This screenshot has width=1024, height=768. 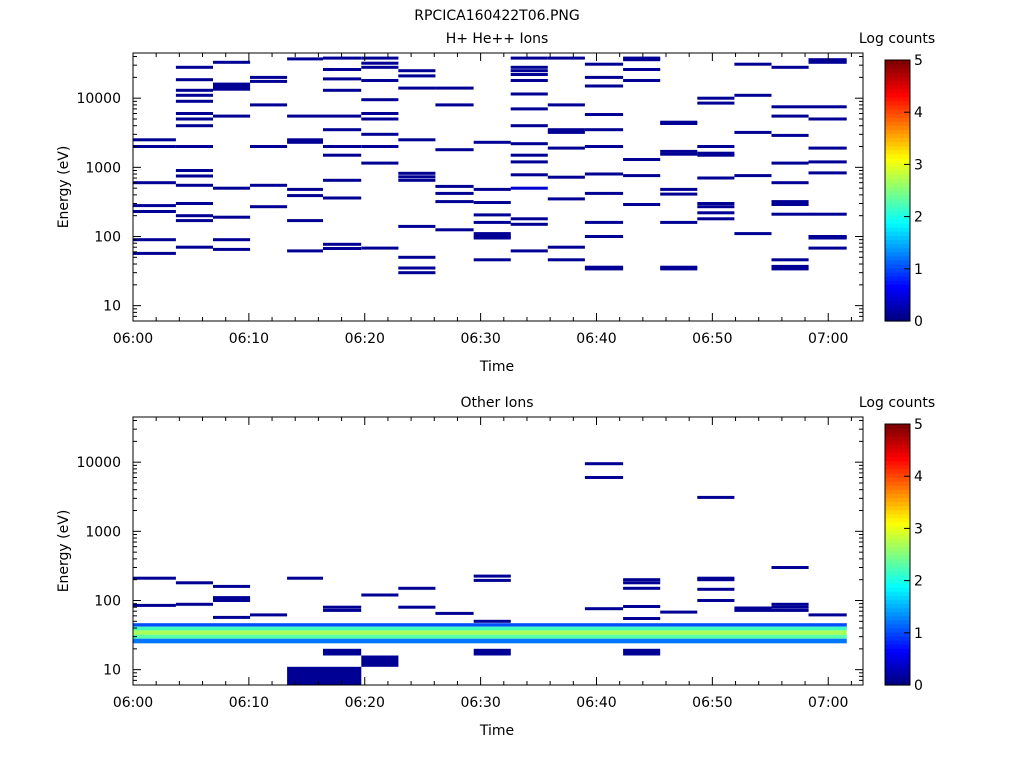 I want to click on heatmap-block, so click(x=490, y=636).